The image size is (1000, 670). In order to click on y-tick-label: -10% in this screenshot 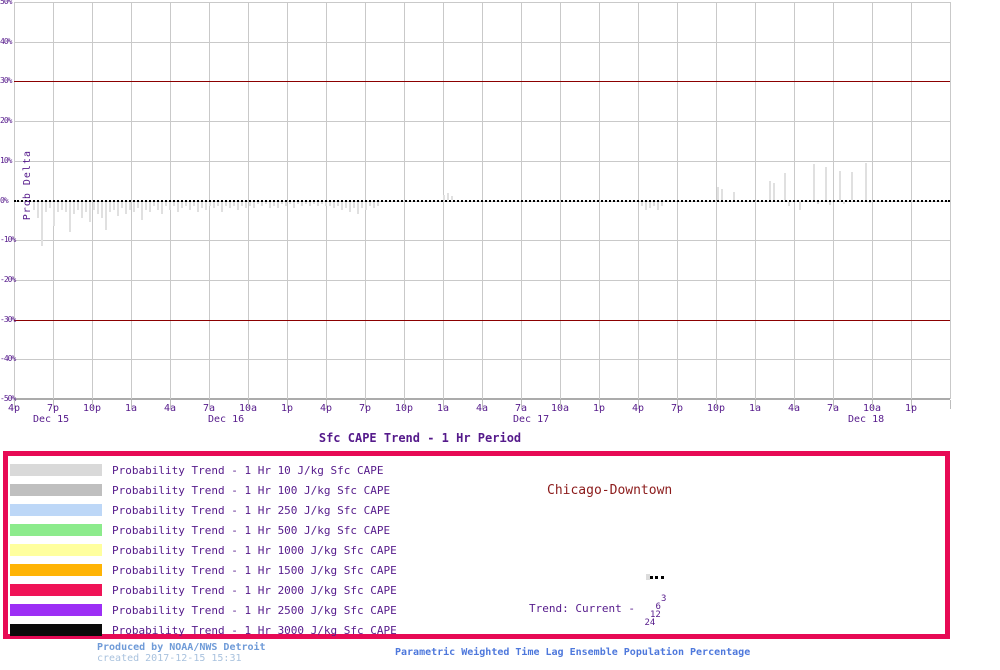, I will do `click(8, 240)`.